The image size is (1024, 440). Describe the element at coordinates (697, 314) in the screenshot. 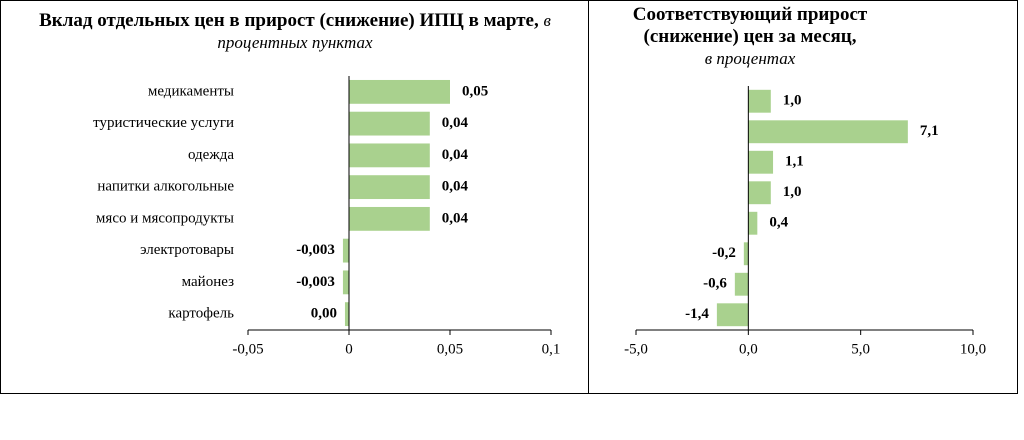

I see `value-label: -1,4` at that location.